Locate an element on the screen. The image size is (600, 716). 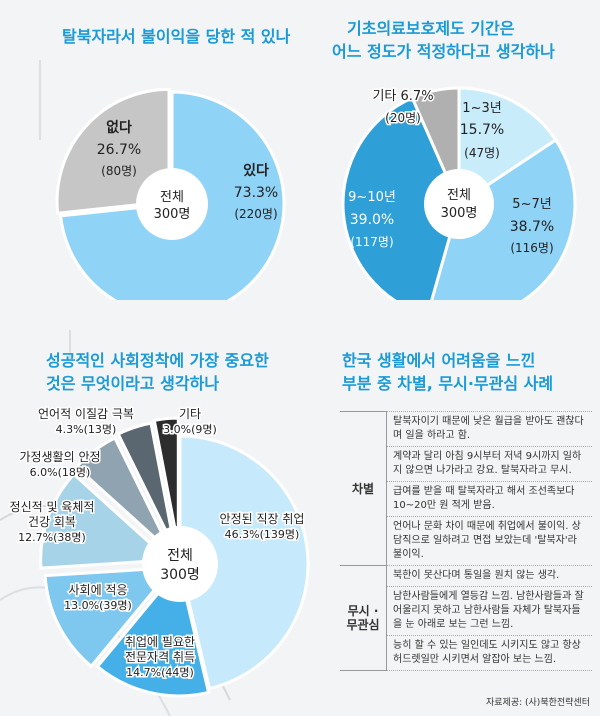
chart2-title-line2: 어느 정도가 적정하다고 생각하나 is located at coordinates (443, 51).